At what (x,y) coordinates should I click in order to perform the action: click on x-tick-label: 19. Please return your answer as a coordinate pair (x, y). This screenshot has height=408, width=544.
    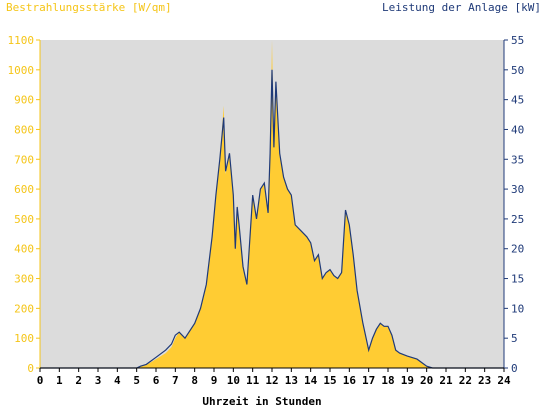
    Looking at the image, I should click on (407, 380).